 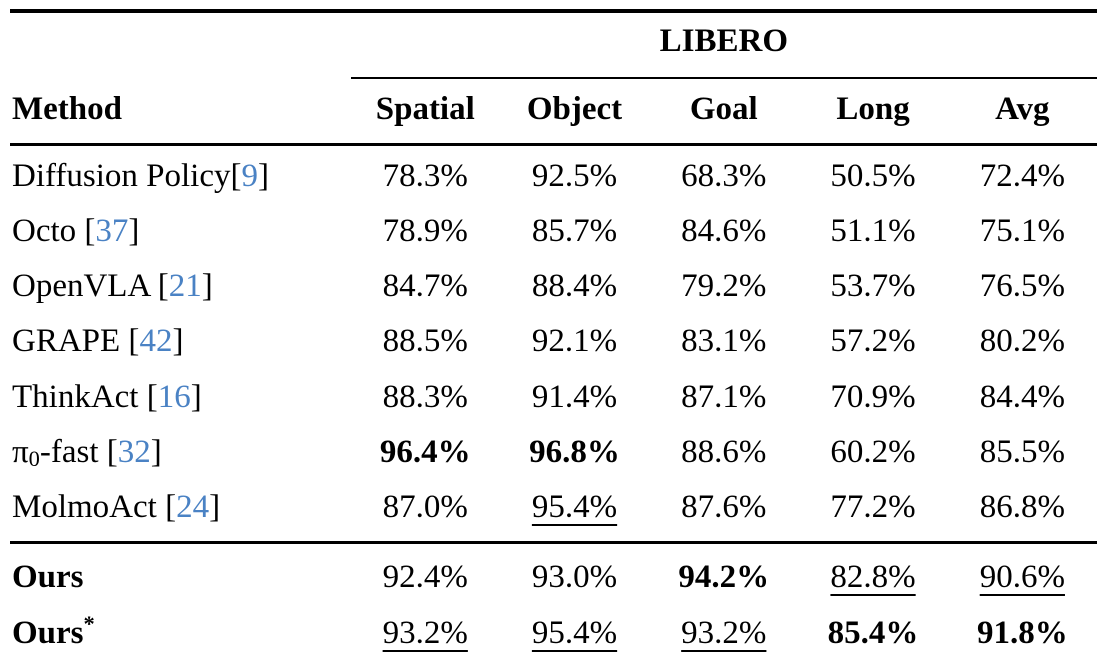 I want to click on metric-value: 92.4%, so click(x=425, y=577).